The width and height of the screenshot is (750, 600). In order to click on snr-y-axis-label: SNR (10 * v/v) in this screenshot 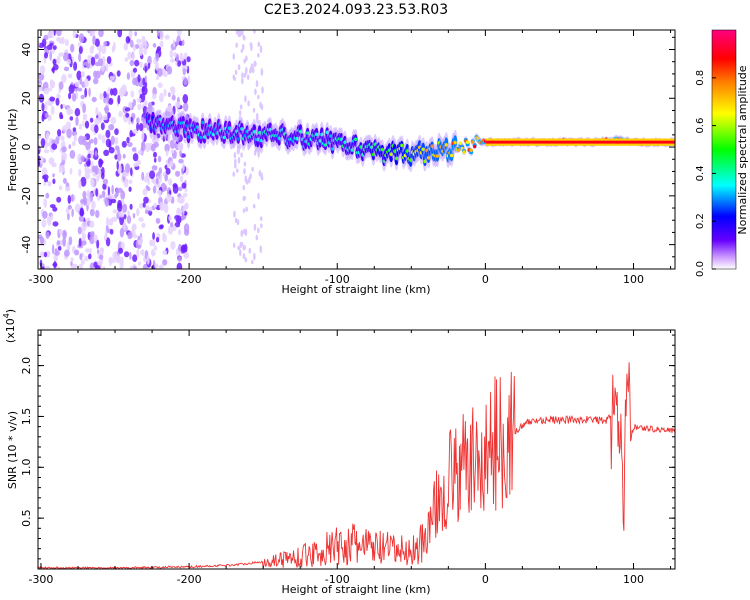, I will do `click(12, 450)`.